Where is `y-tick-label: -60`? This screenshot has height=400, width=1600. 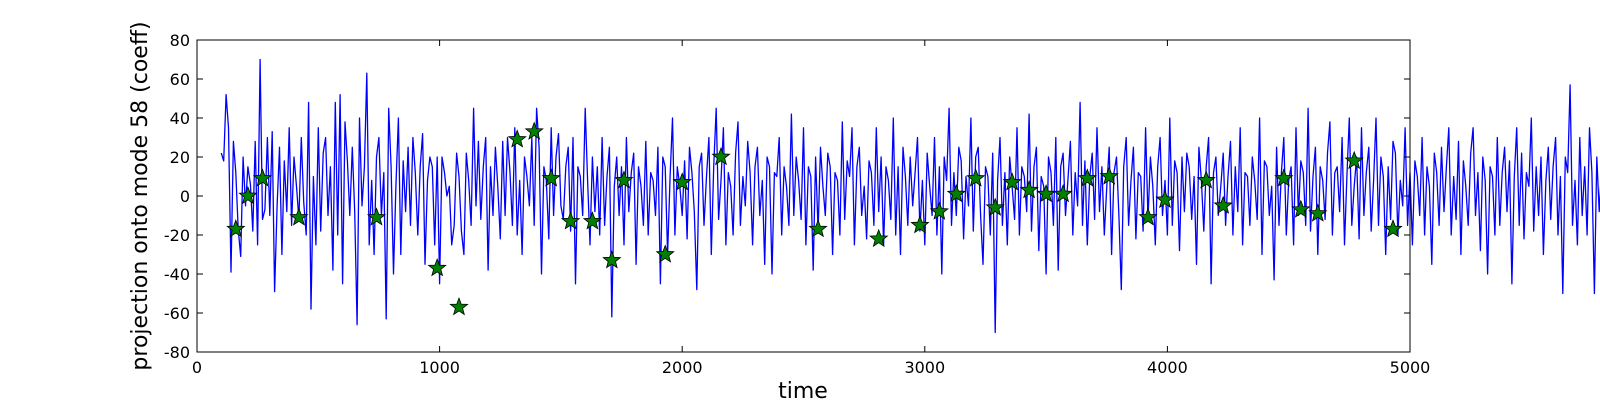
y-tick-label: -60 is located at coordinates (177, 313).